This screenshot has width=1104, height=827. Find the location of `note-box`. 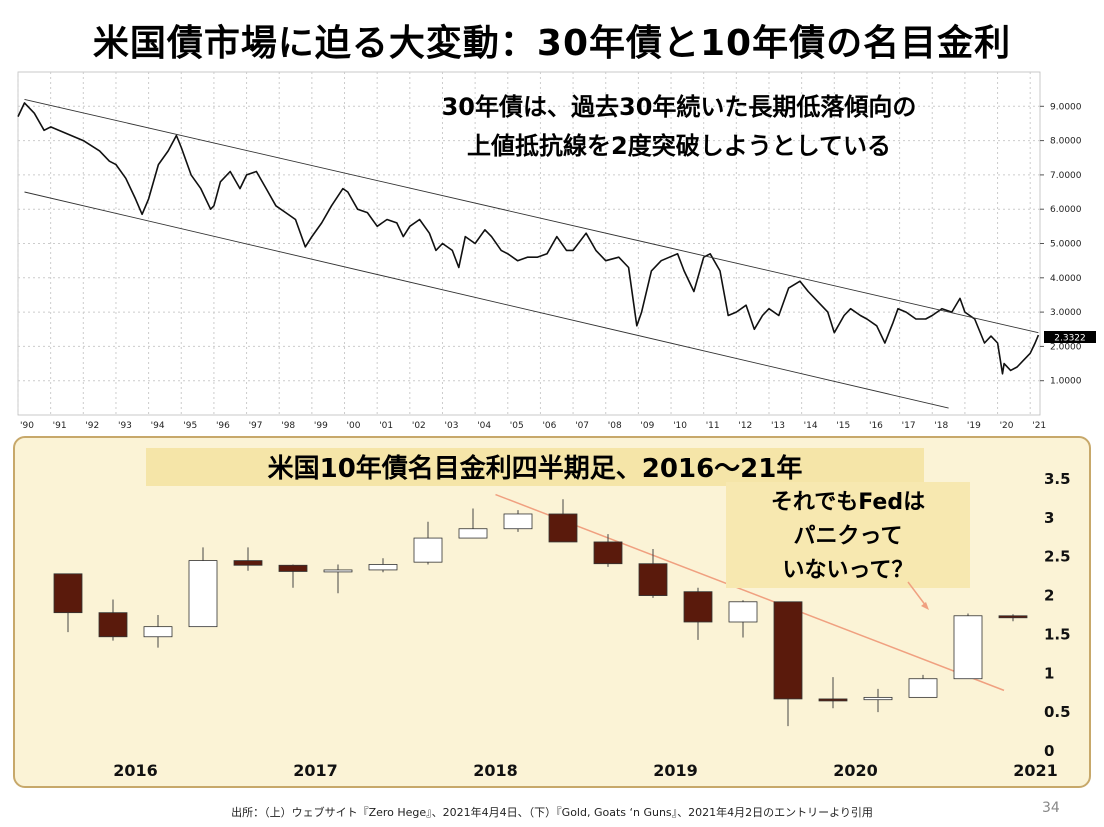

note-box is located at coordinates (848, 535).